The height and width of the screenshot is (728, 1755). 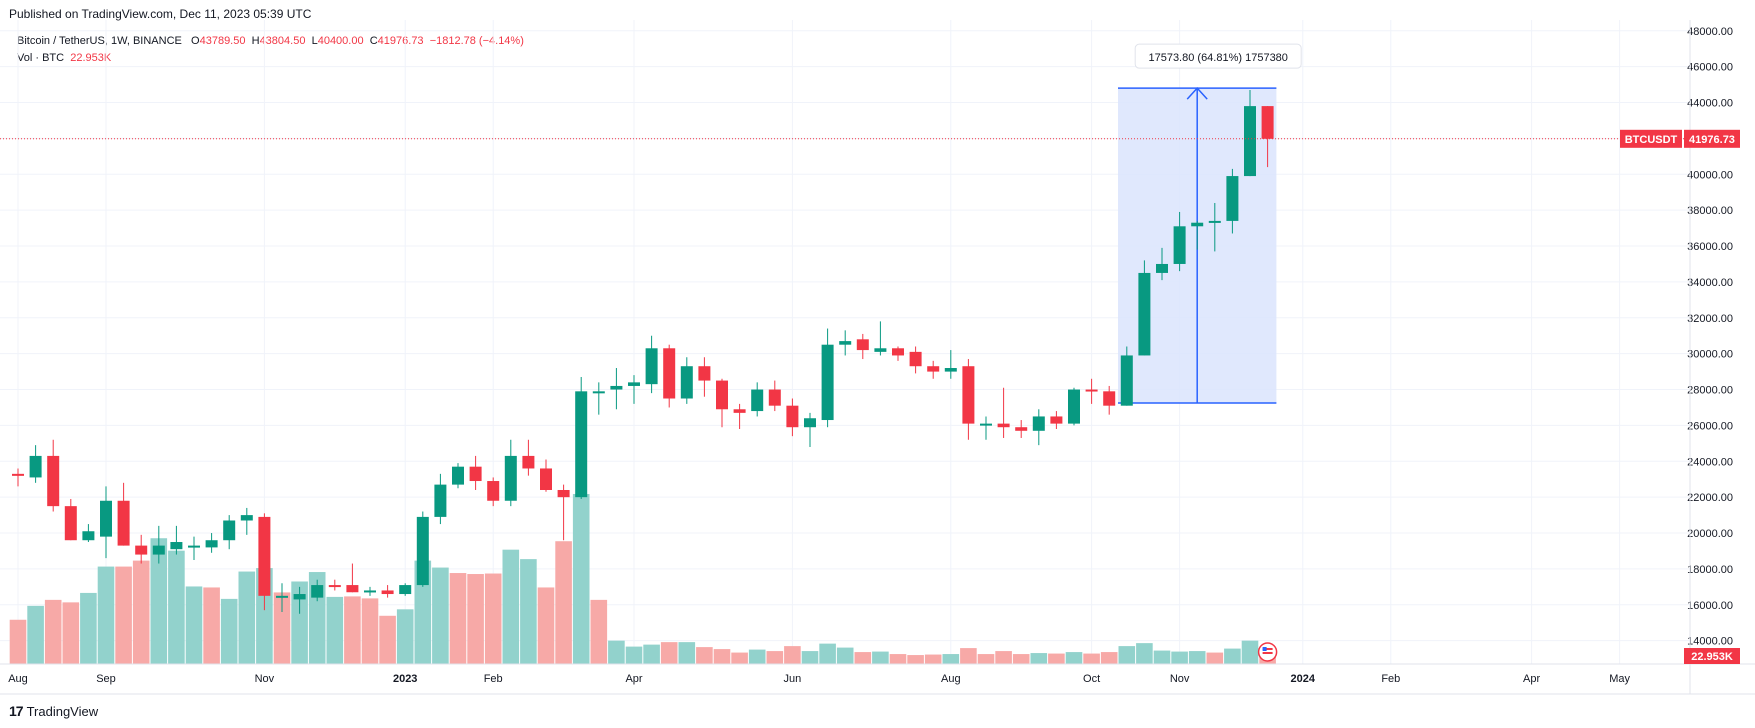 What do you see at coordinates (255, 41) in the screenshot?
I see `high-label: H` at bounding box center [255, 41].